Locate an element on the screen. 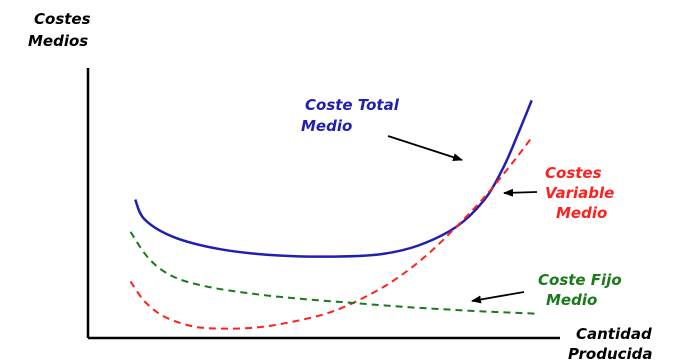 The height and width of the screenshot is (361, 678). x-axis-label: Cantidad Producida is located at coordinates (612, 343).